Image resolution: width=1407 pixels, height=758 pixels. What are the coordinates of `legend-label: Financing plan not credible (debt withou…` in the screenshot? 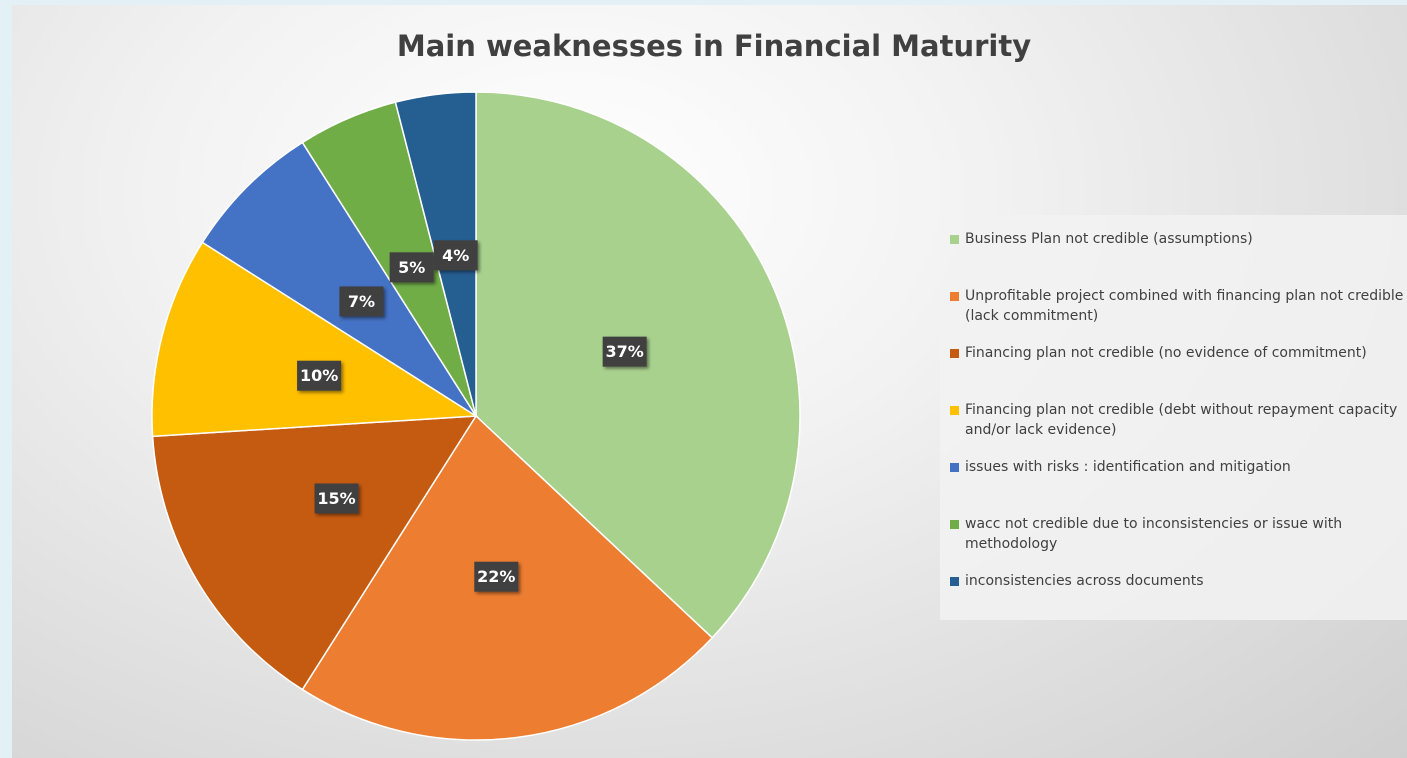 It's located at (1181, 420).